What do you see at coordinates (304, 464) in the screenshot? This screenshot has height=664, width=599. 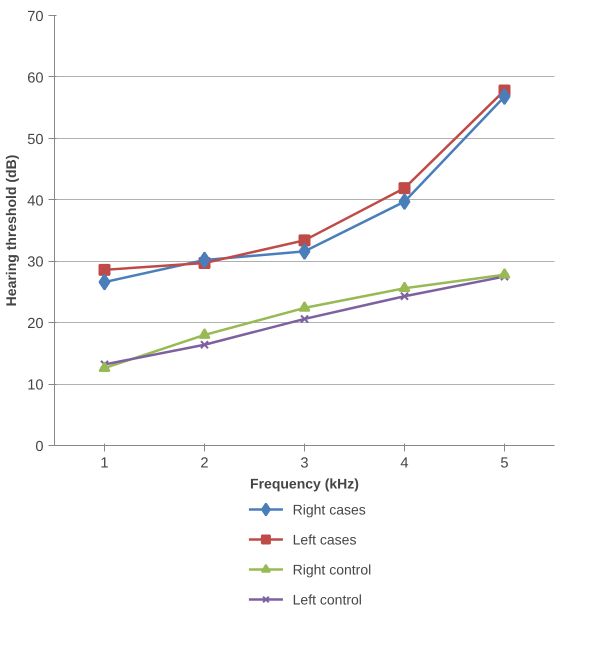 I see `x-tick-label: 3` at bounding box center [304, 464].